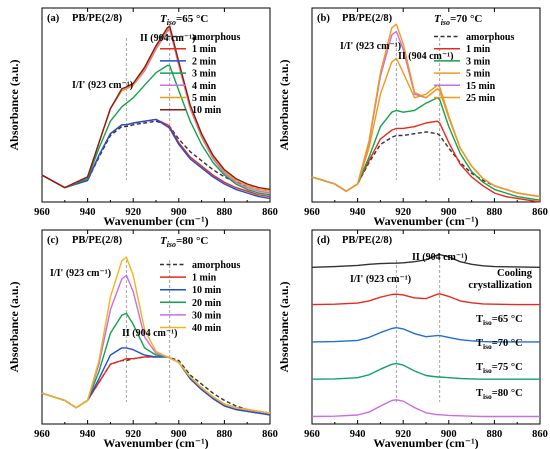 Image resolution: width=550 pixels, height=449 pixels. Describe the element at coordinates (499, 320) in the screenshot. I see `curve-label: Tiso=65 °C` at that location.